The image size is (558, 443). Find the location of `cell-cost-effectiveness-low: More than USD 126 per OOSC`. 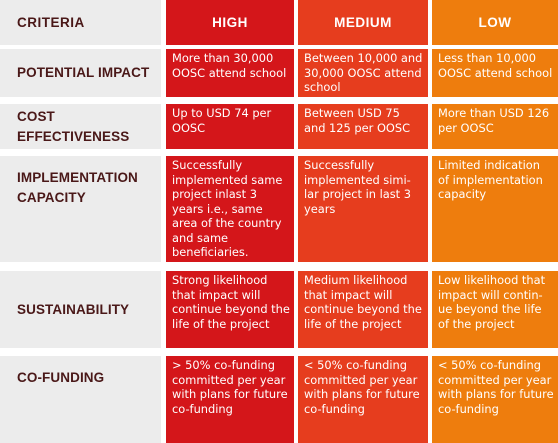

cell-cost-effectiveness-low: More than USD 126 per OOSC is located at coordinates (495, 126).